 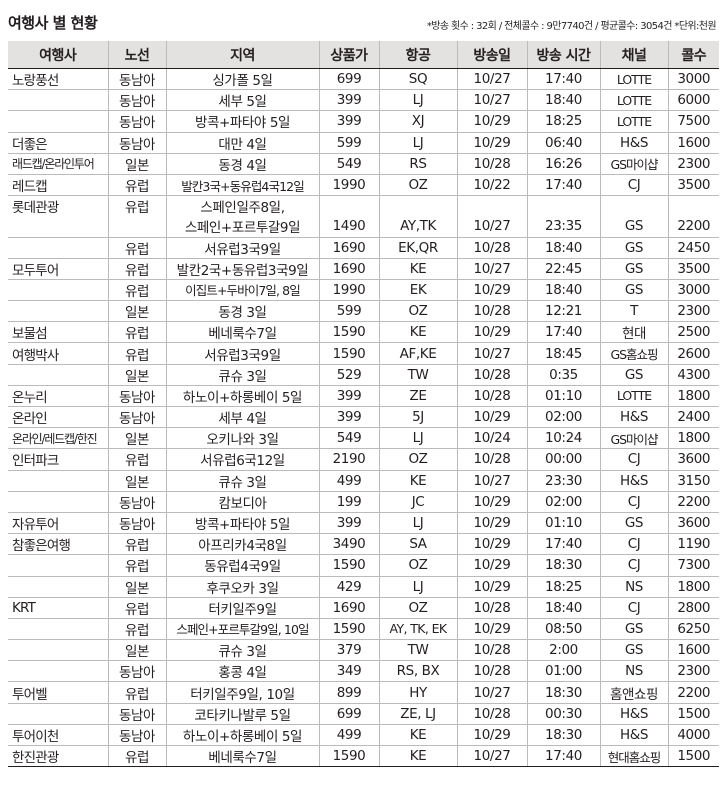 I want to click on cell-region: 하노이+하롱베이 5일, so click(x=242, y=735).